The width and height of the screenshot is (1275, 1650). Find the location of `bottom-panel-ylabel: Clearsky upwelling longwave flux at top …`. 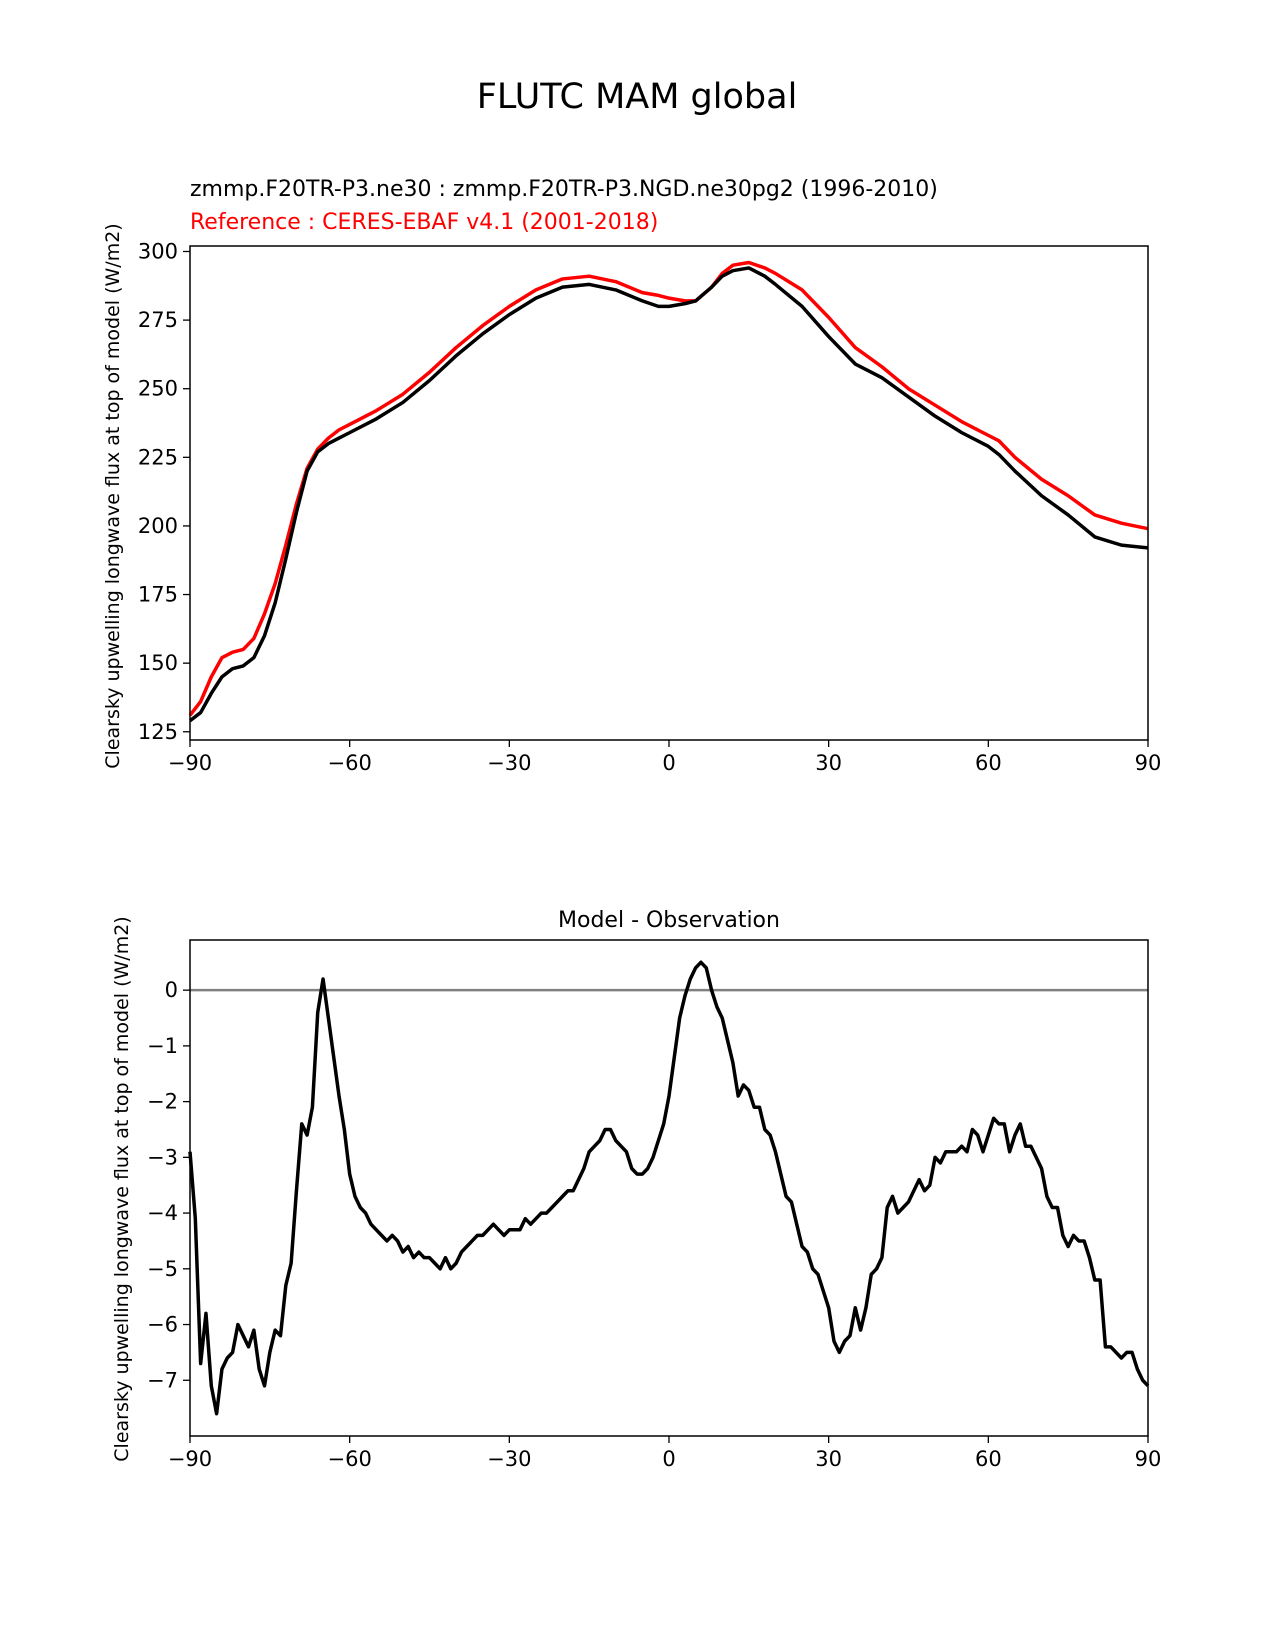

bottom-panel-ylabel: Clearsky upwelling longwave flux at top … is located at coordinates (122, 1188).